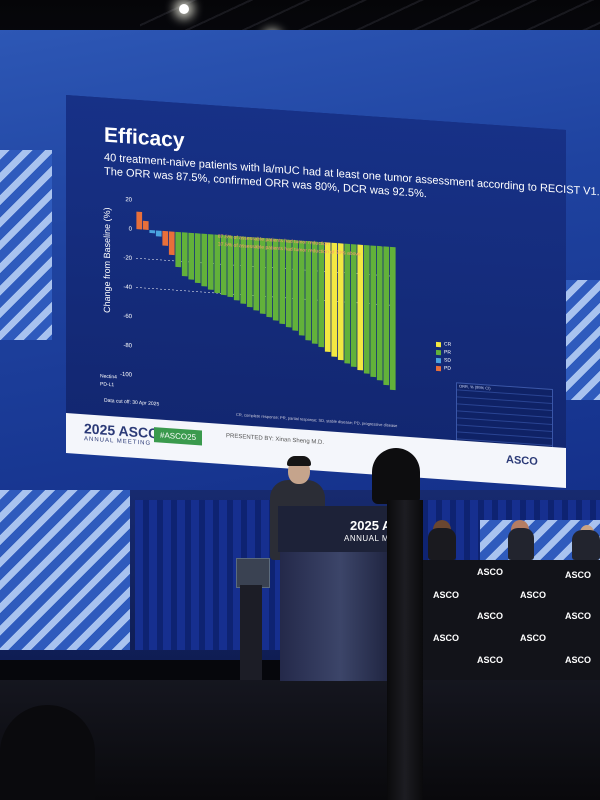 The width and height of the screenshot is (600, 800). I want to click on legend-item: CR, so click(443, 344).